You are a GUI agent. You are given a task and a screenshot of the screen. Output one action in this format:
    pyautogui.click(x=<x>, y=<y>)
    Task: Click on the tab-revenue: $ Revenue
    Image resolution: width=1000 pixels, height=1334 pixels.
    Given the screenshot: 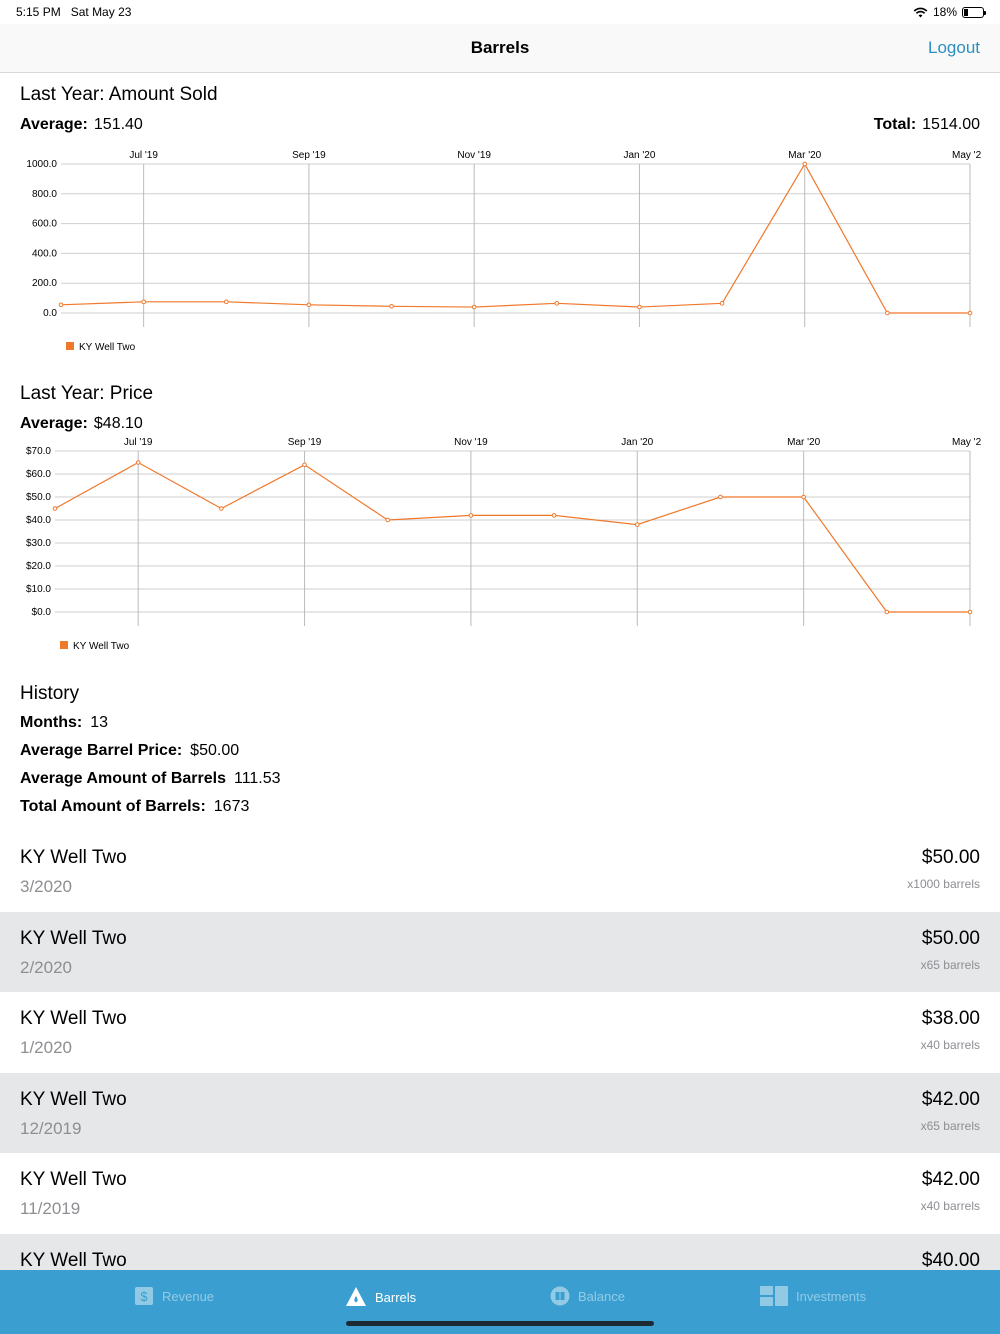 What is the action you would take?
    pyautogui.click(x=174, y=1296)
    